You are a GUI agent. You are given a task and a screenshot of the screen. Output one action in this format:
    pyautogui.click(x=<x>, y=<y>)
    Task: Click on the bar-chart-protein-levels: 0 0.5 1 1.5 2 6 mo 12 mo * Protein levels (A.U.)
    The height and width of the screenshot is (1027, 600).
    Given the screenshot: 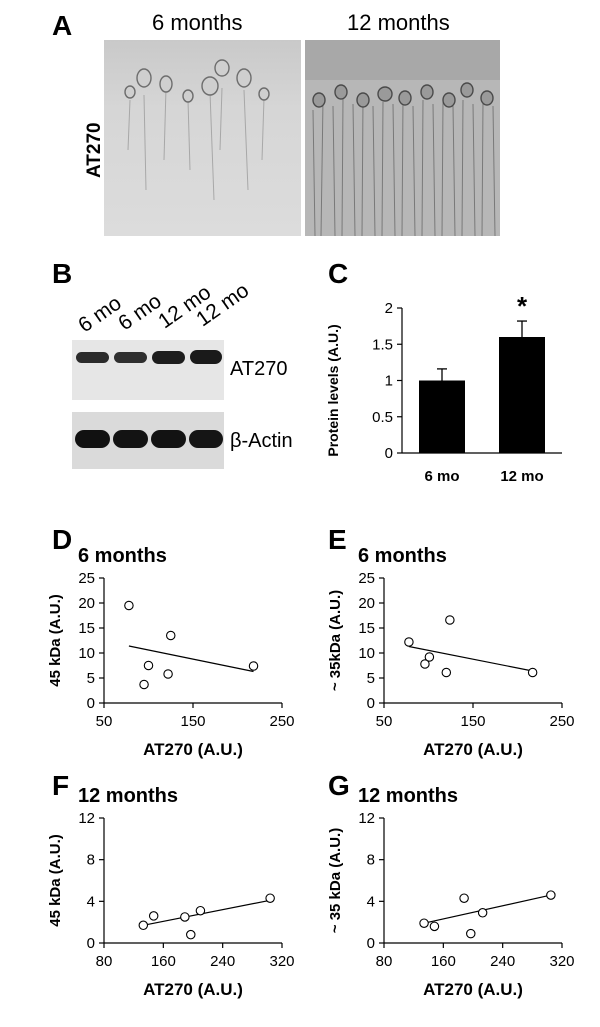 What is the action you would take?
    pyautogui.click(x=443, y=388)
    